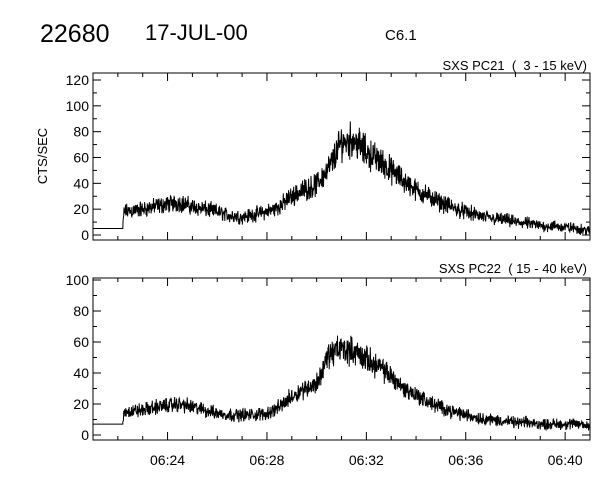 The image size is (600, 480). I want to click on event-date: 17-JUL-00, so click(196, 32).